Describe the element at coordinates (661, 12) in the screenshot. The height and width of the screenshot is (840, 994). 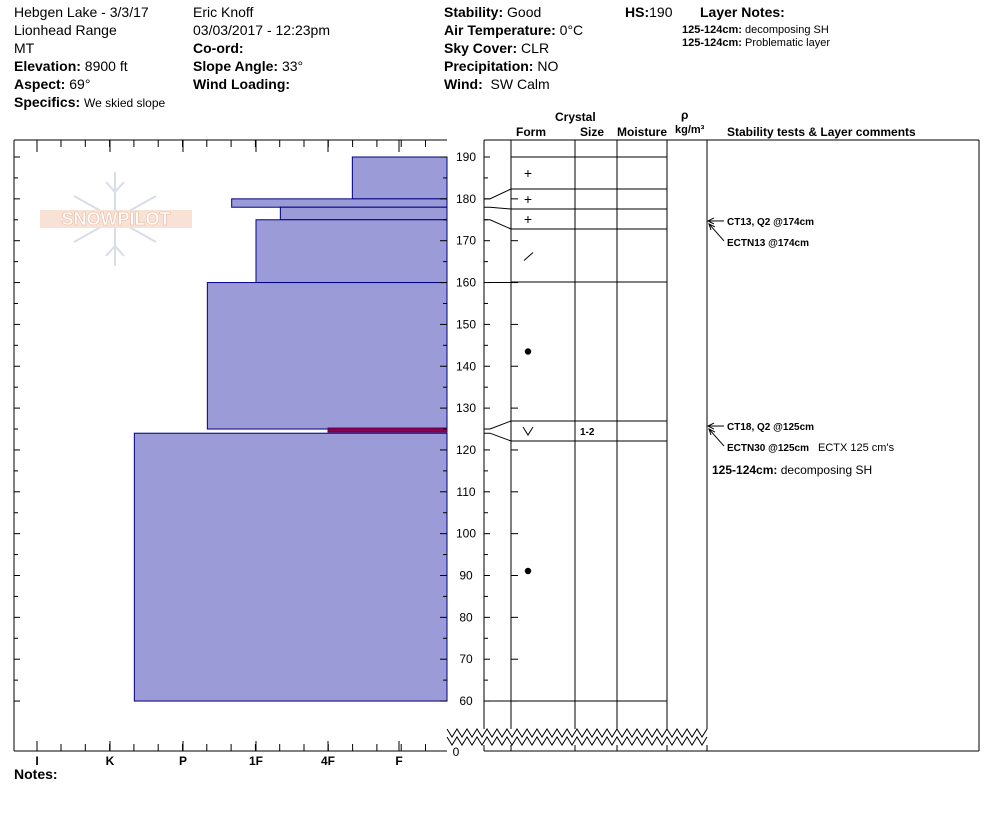
I see `hs-value: 190` at that location.